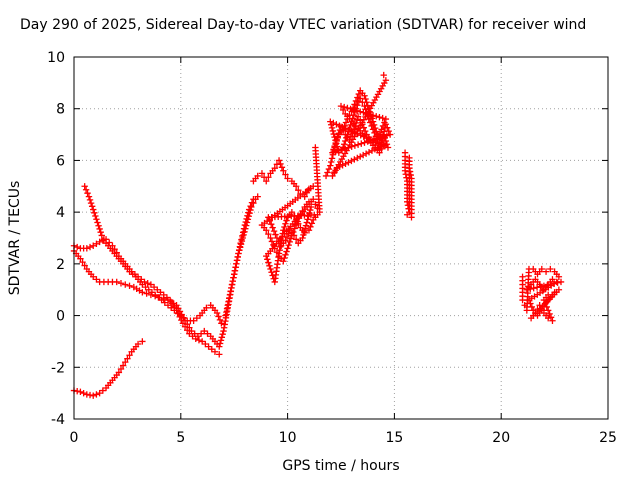 This screenshot has width=640, height=480. Describe the element at coordinates (608, 438) in the screenshot. I see `x-tick-label: 25` at that location.